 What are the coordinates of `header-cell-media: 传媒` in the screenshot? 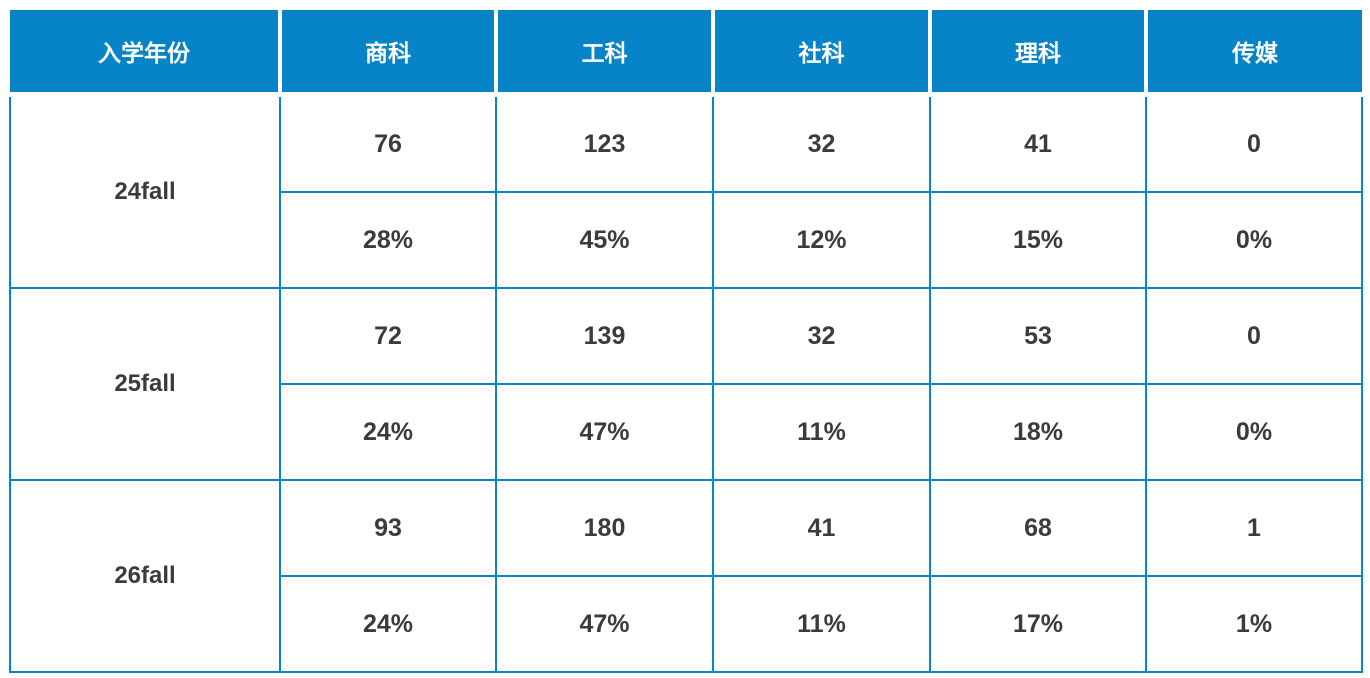 It's located at (1253, 53).